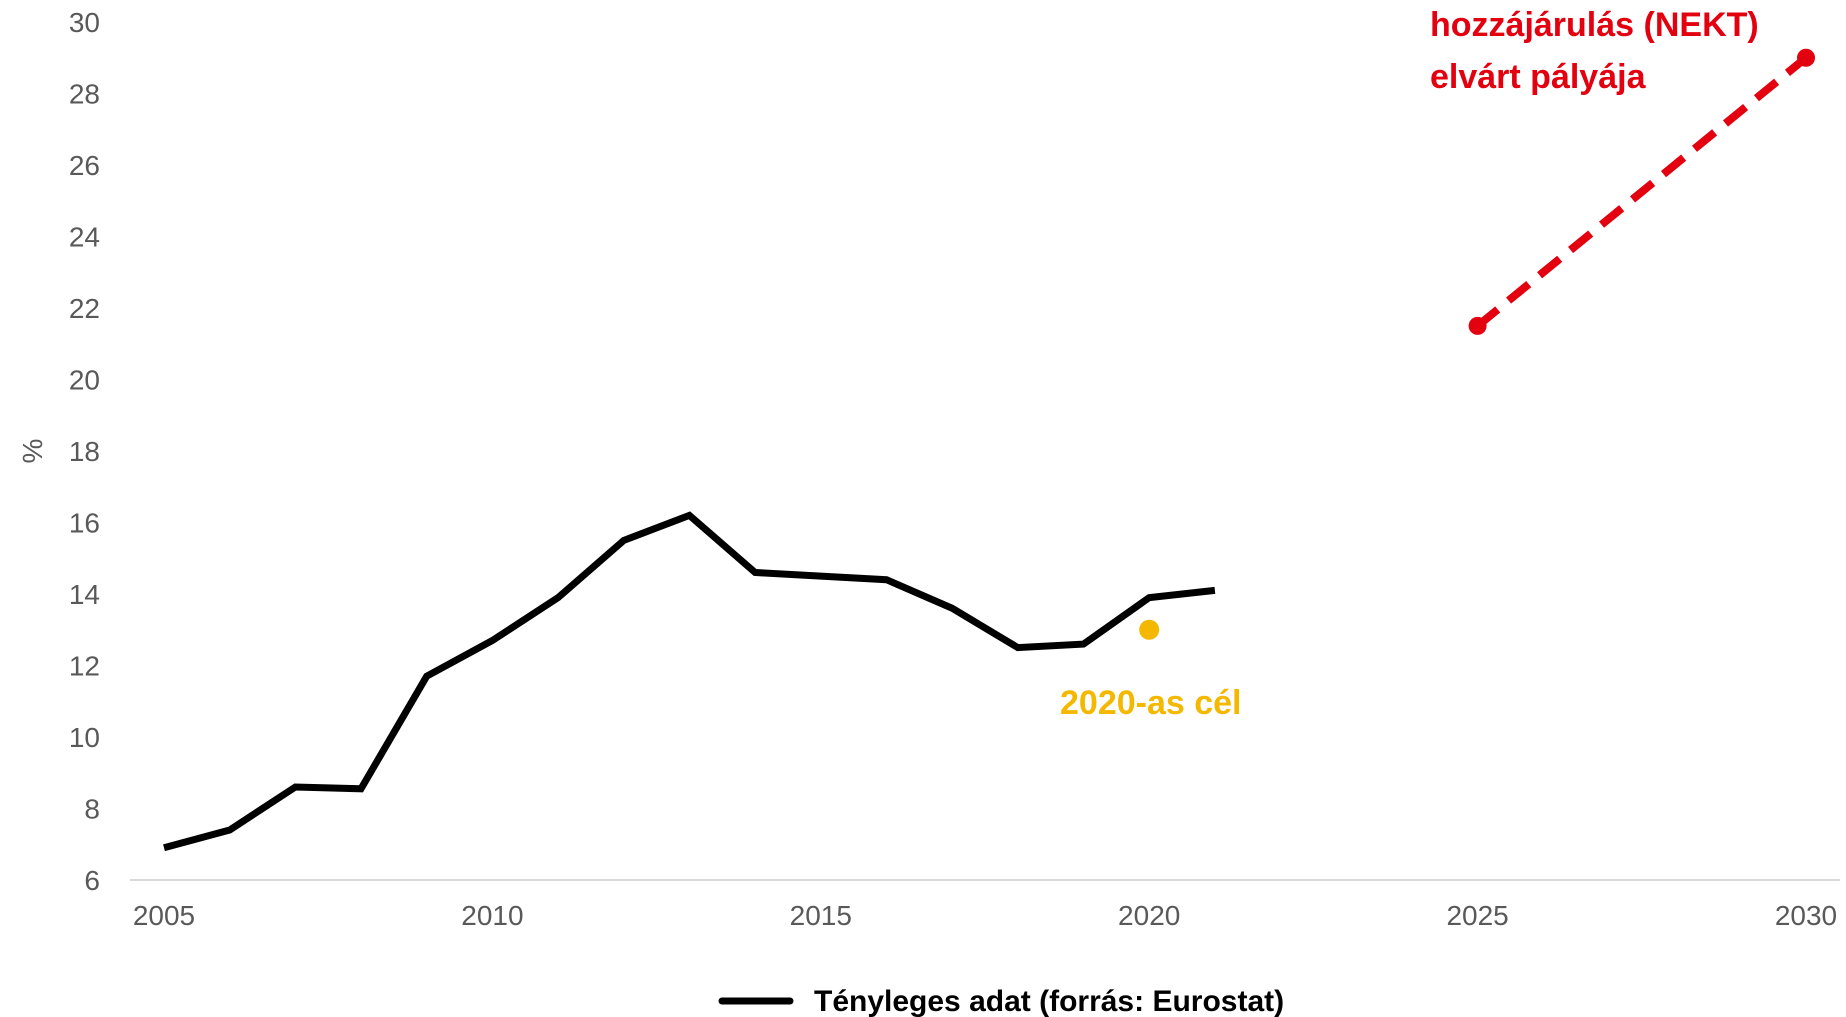 Image resolution: width=1846 pixels, height=1017 pixels. I want to click on y-tick-label: 22, so click(84, 308).